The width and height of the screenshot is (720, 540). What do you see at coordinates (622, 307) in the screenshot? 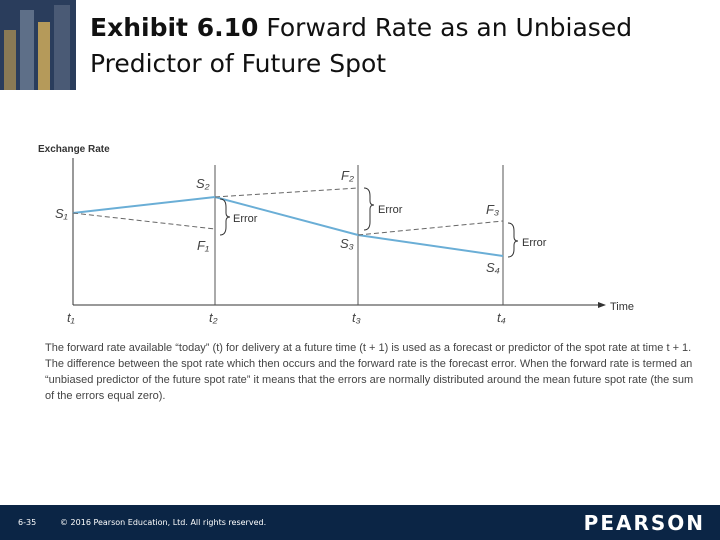
I see `x-axis-label: Time` at bounding box center [622, 307].